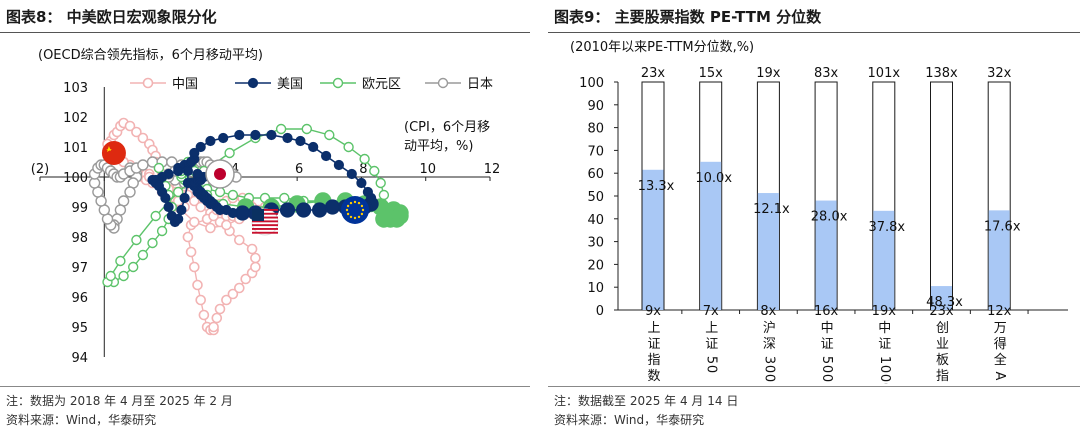  Describe the element at coordinates (653, 376) in the screenshot. I see `bar-category-char: 数` at that location.